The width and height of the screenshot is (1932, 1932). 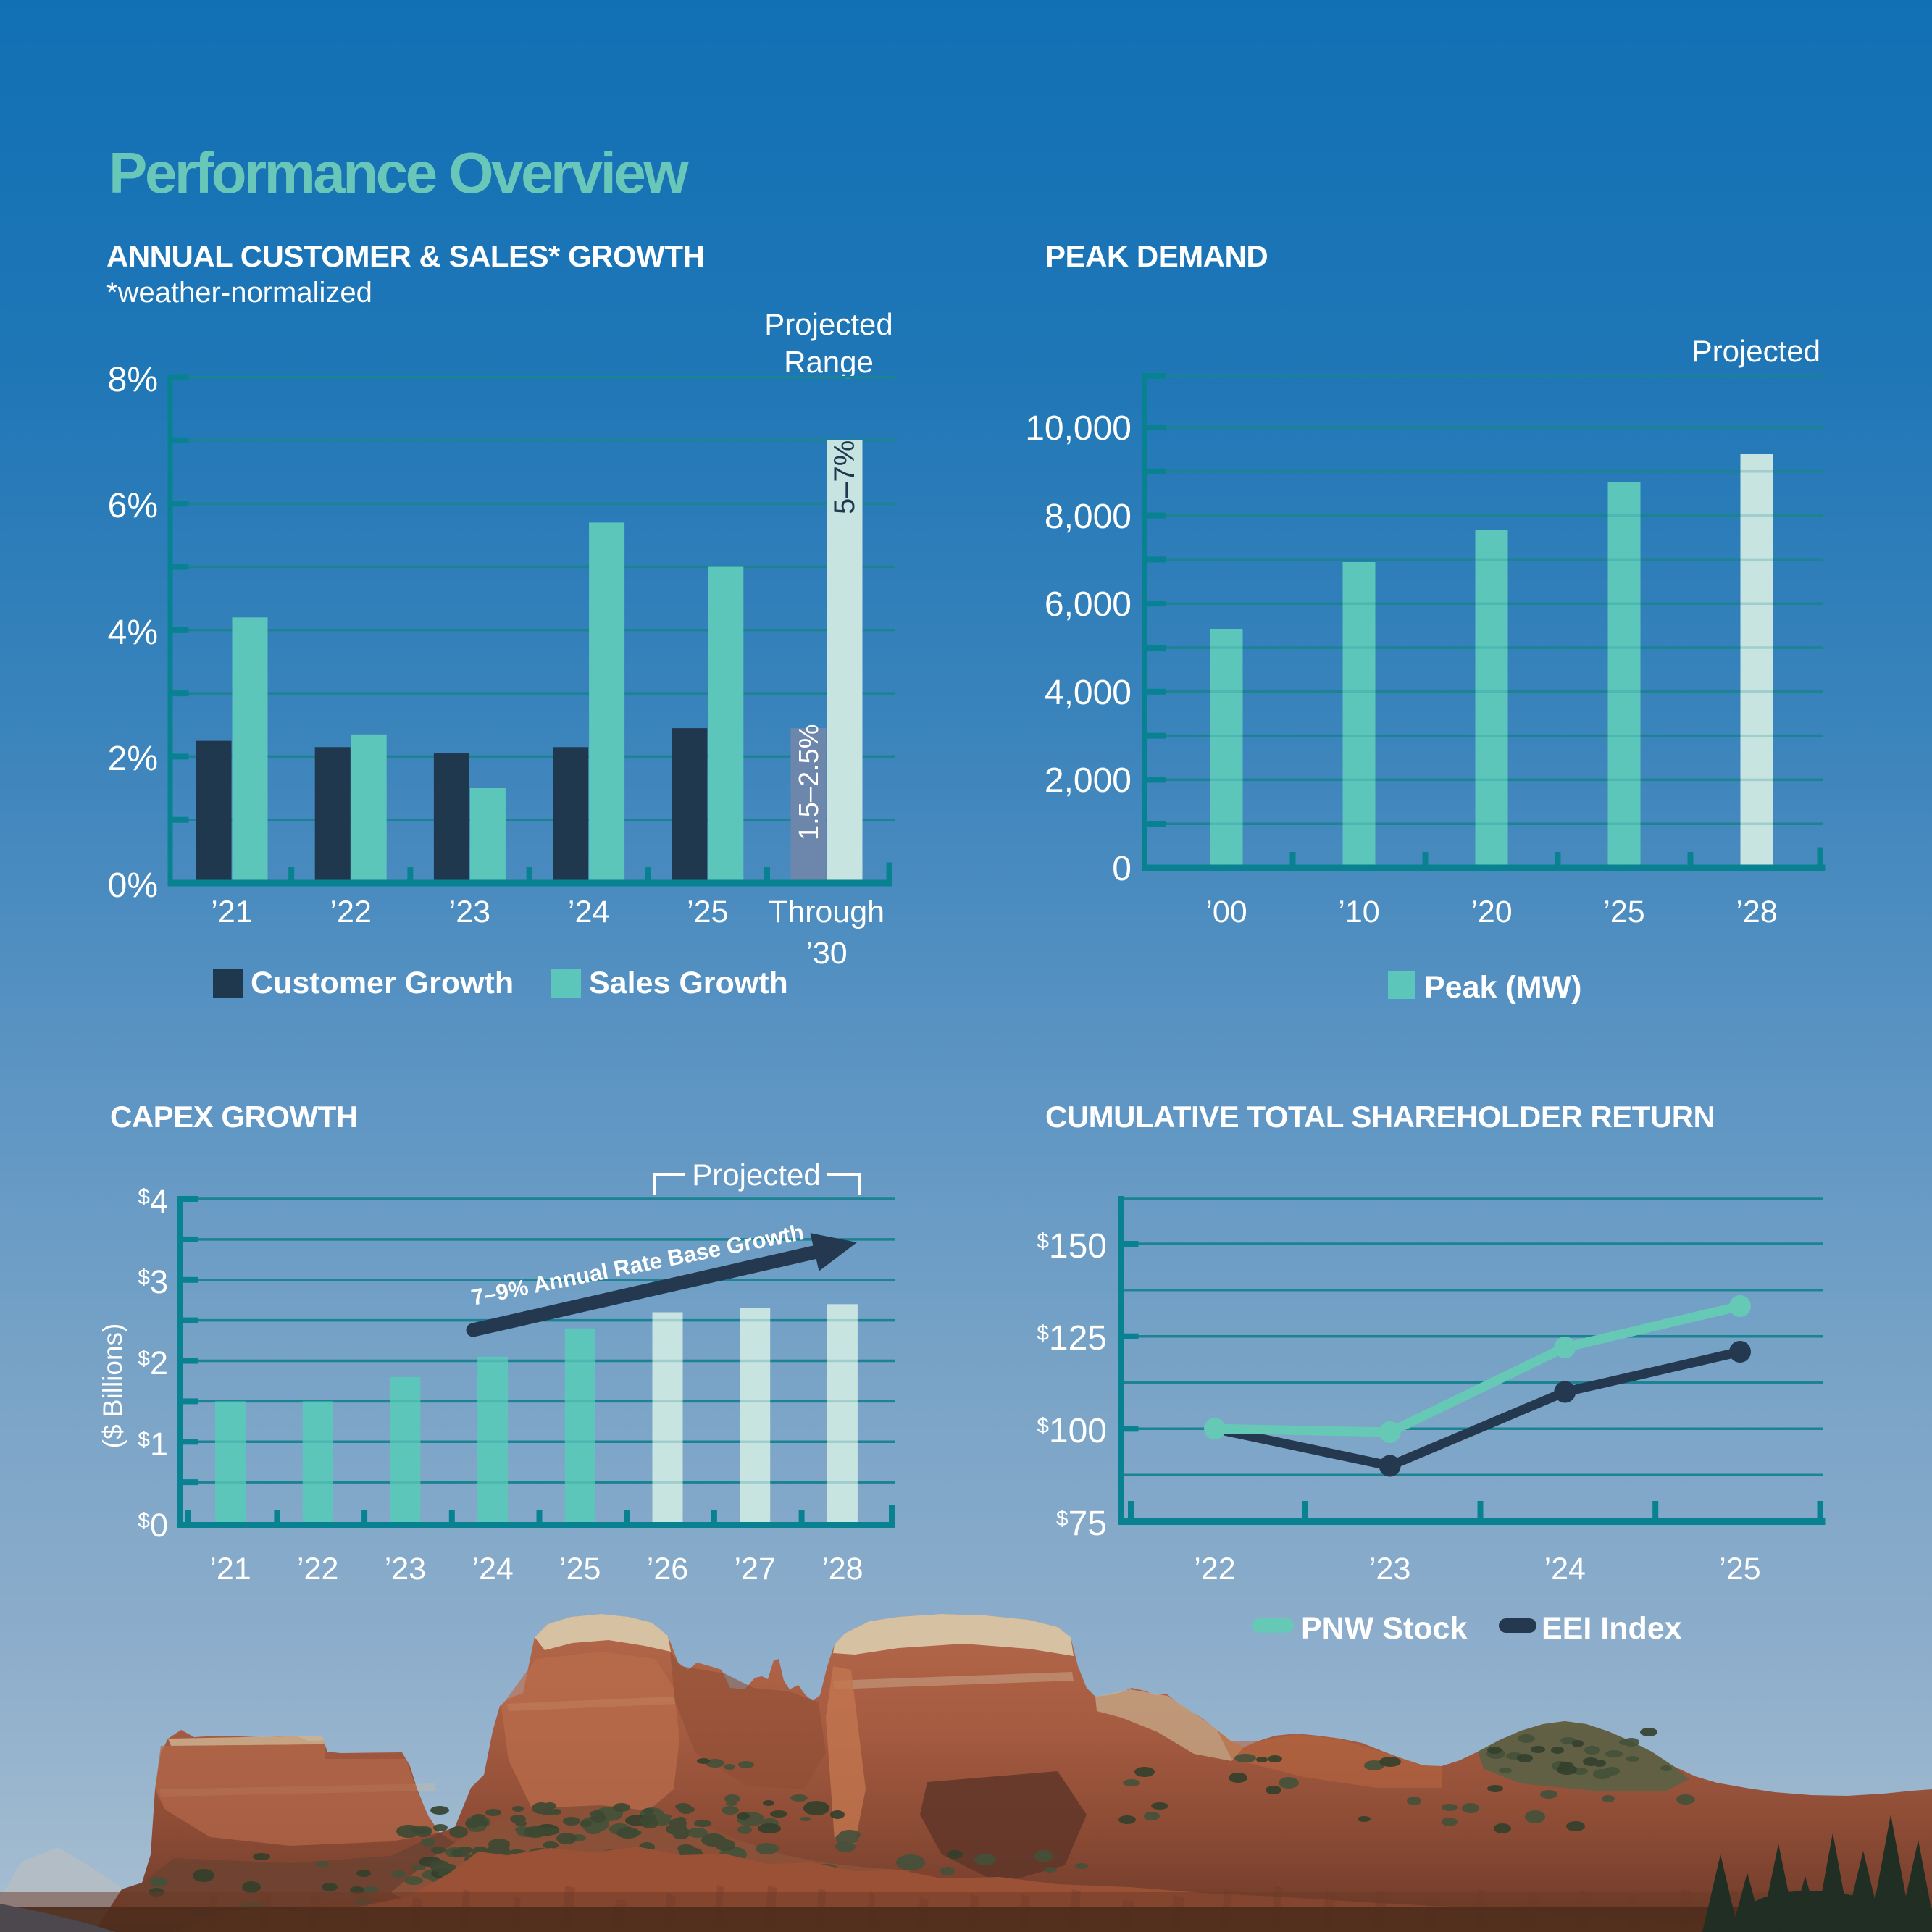 What do you see at coordinates (1088, 517) in the screenshot?
I see `svg-text: 8,000` at bounding box center [1088, 517].